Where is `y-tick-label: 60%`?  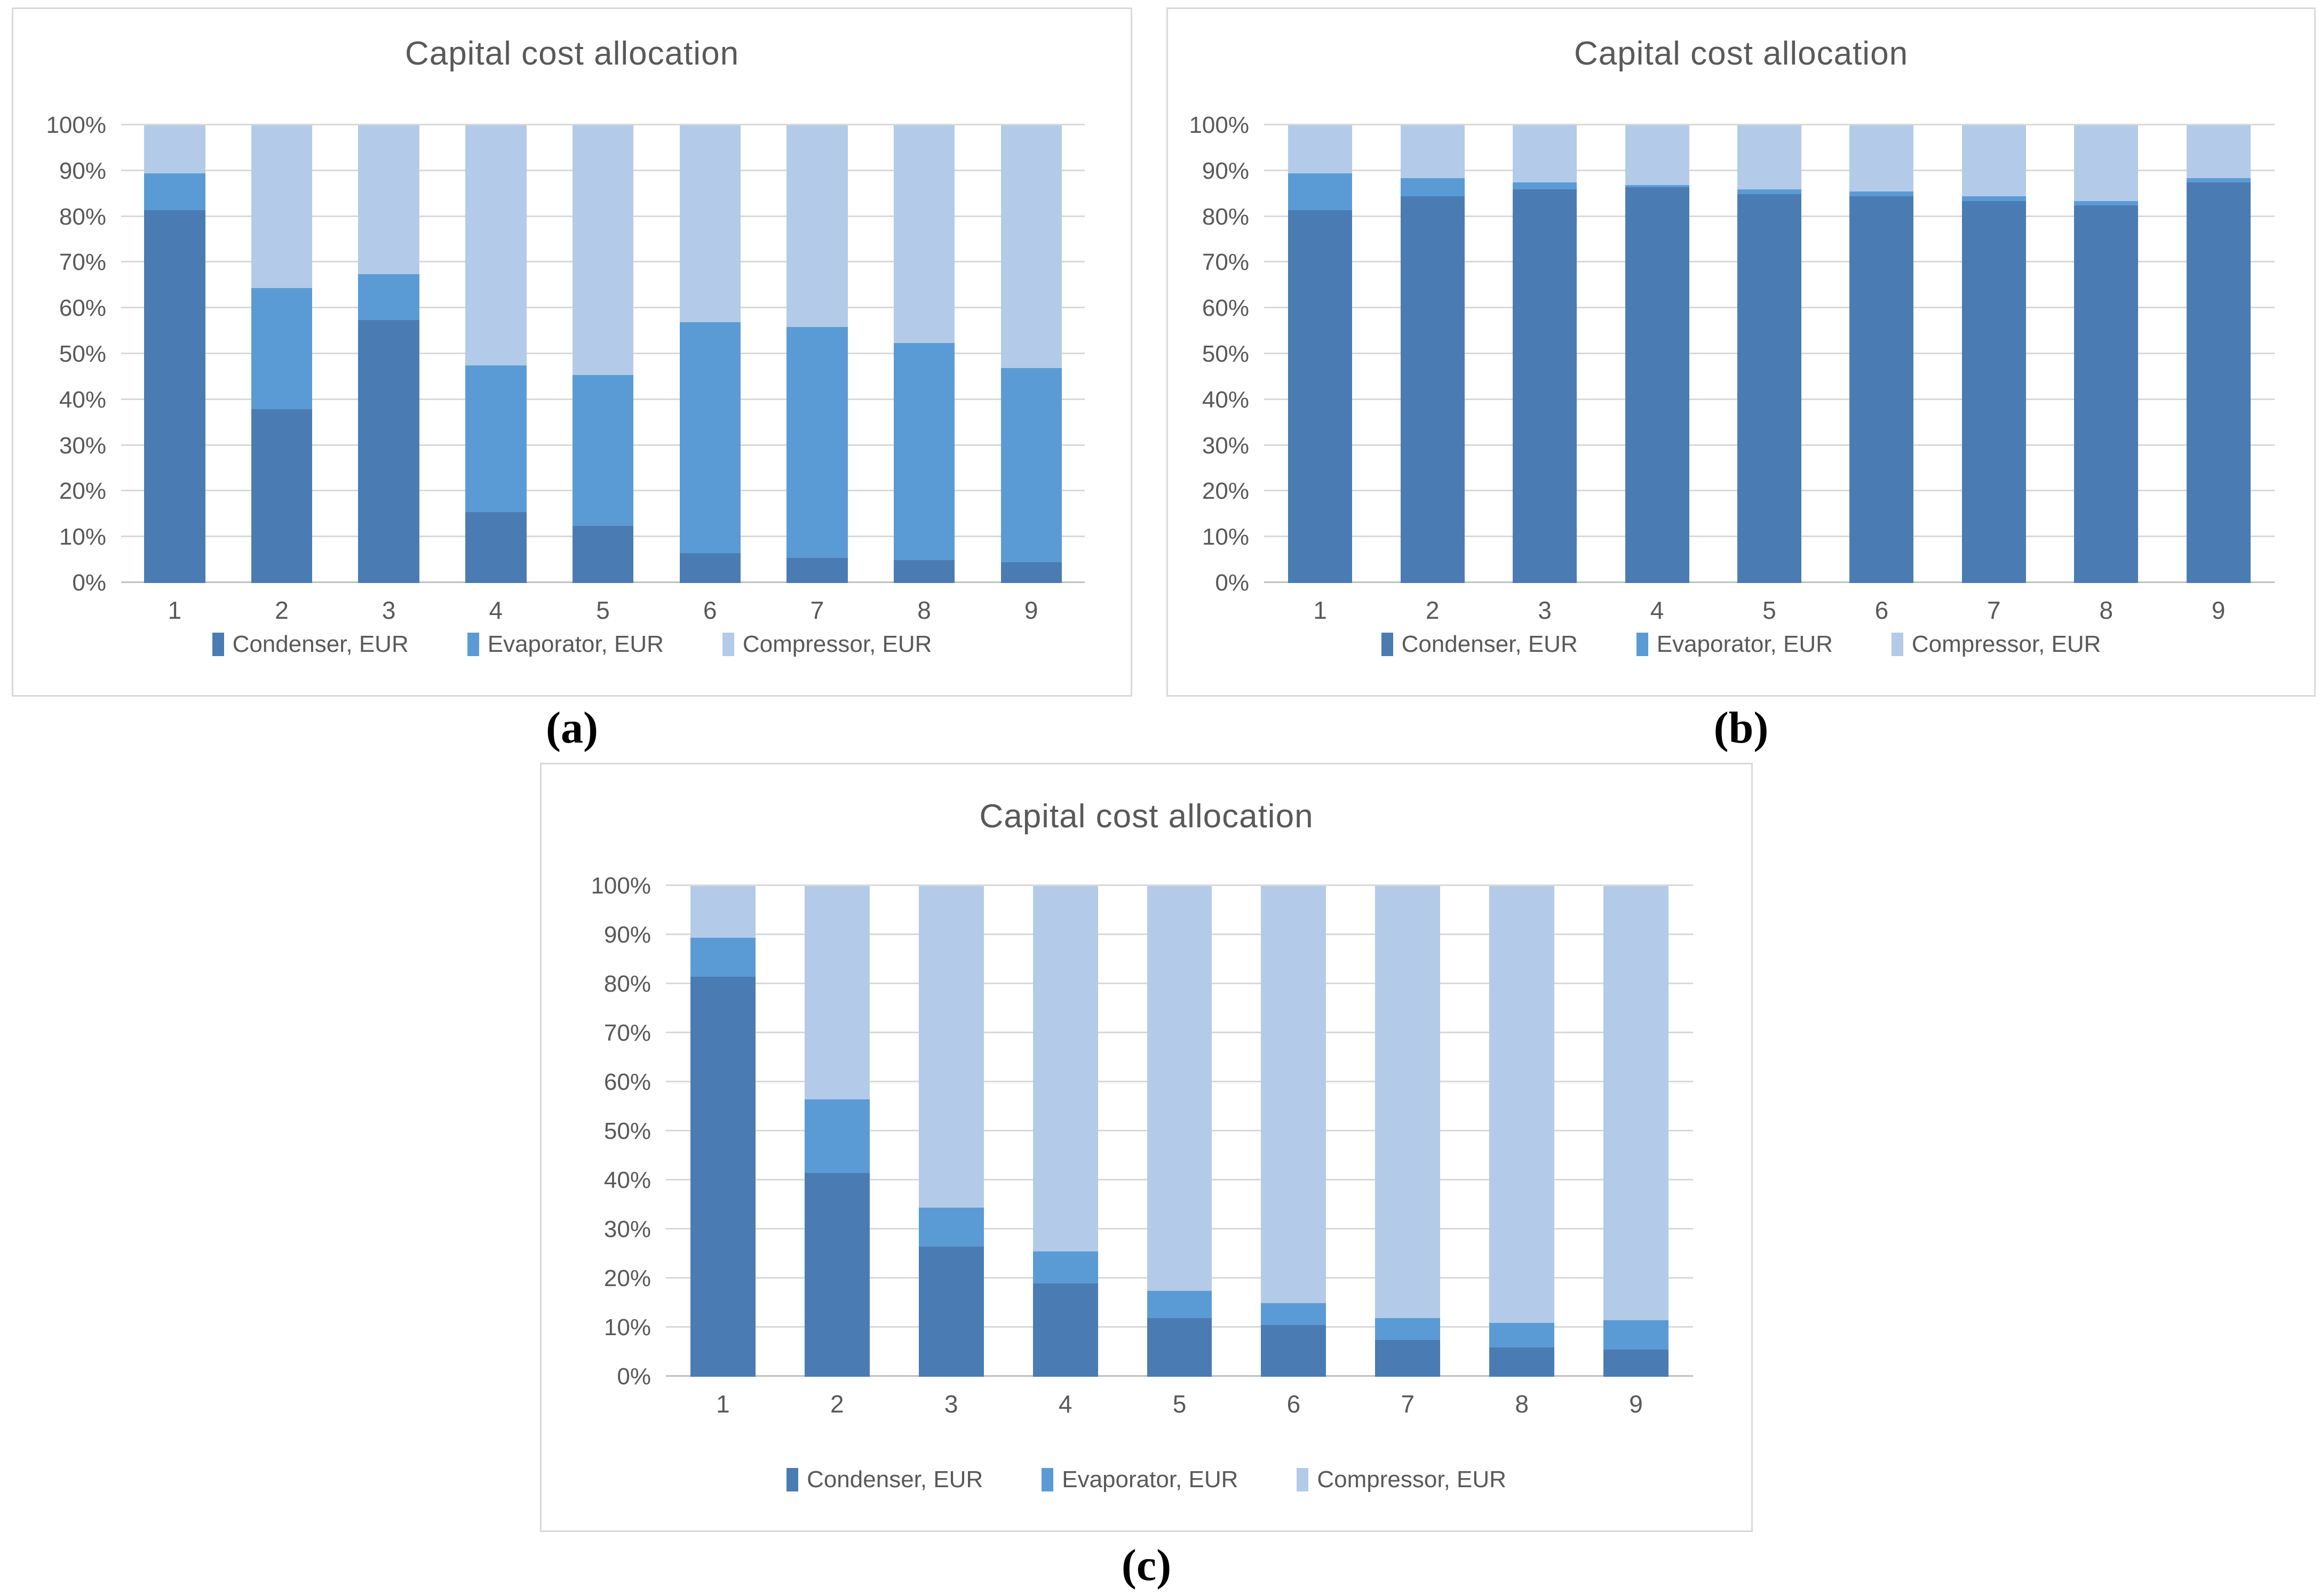 y-tick-label: 60% is located at coordinates (1226, 308).